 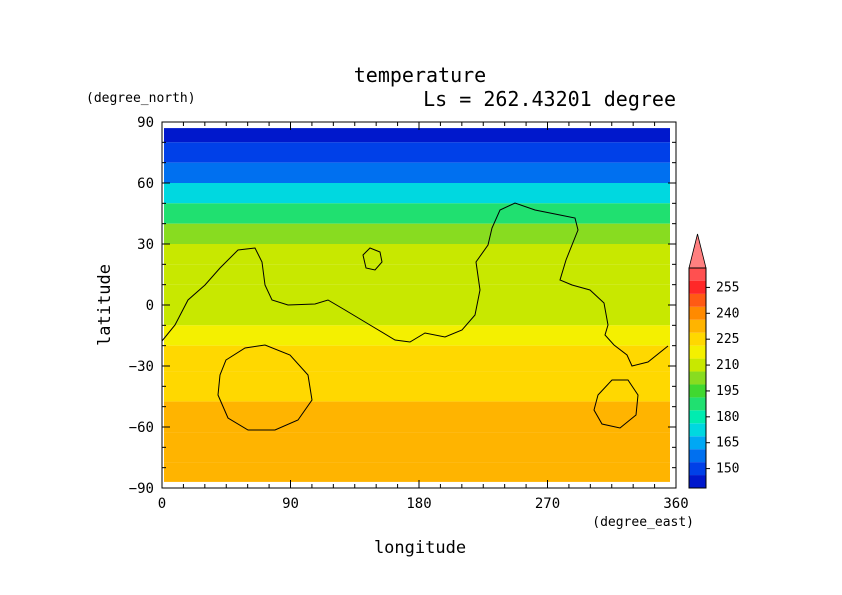 What do you see at coordinates (727, 443) in the screenshot?
I see `colorbar-label: 165` at bounding box center [727, 443].